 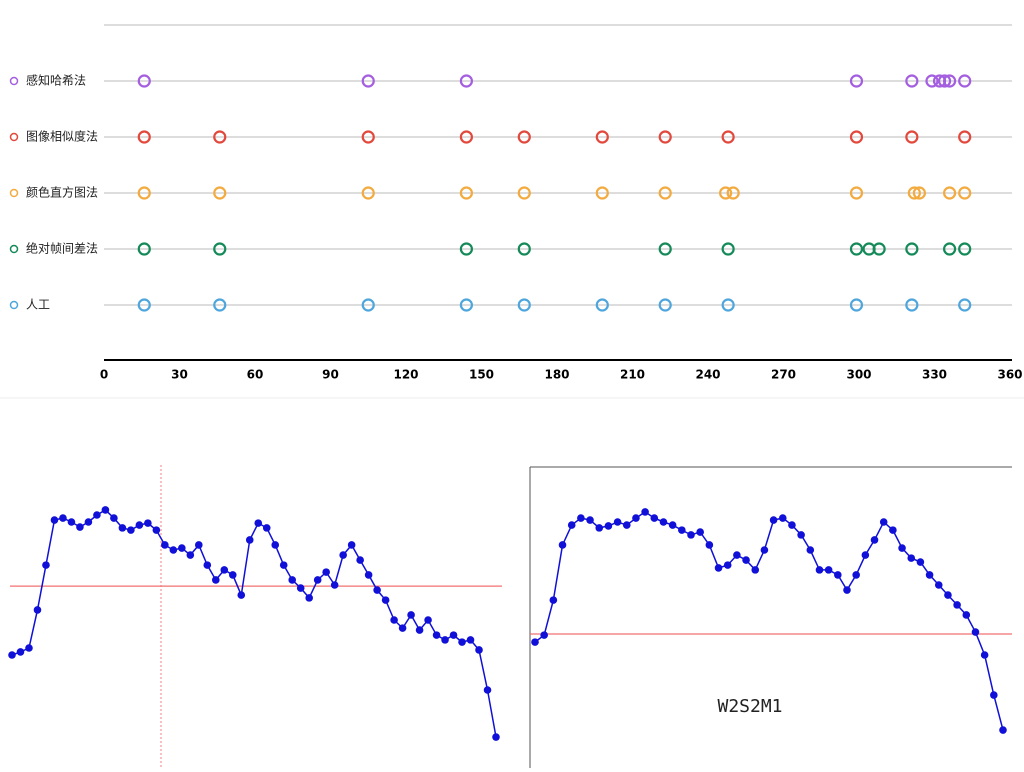 I want to click on legend-label: 人工, so click(x=38, y=305).